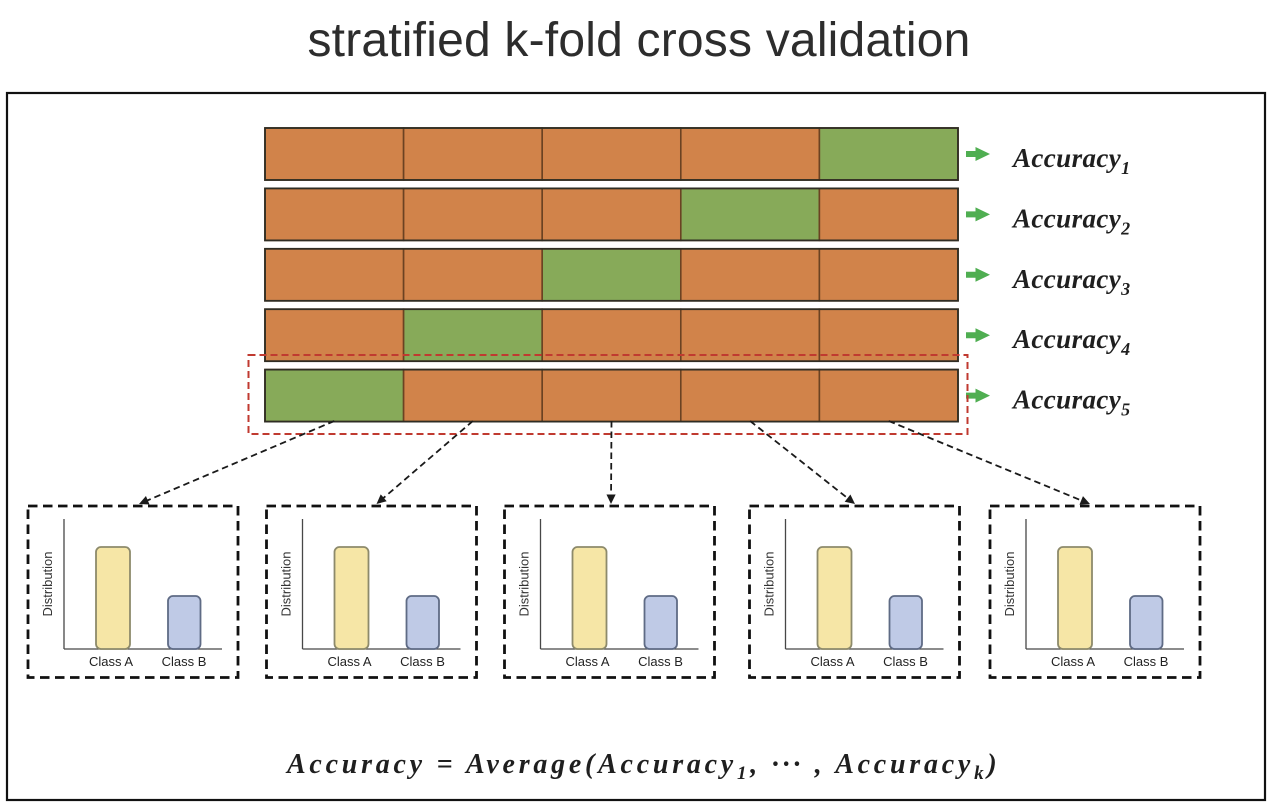  Describe the element at coordinates (1071, 160) in the screenshot. I see `svg-text: Accuracy1` at that location.